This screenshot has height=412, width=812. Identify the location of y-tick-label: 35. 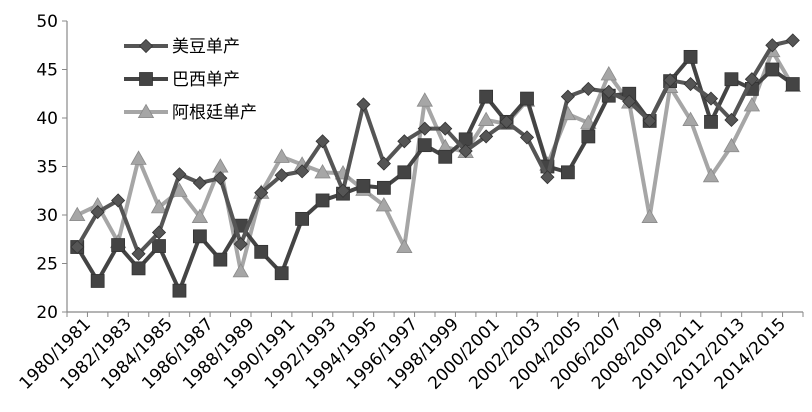
(47, 168).